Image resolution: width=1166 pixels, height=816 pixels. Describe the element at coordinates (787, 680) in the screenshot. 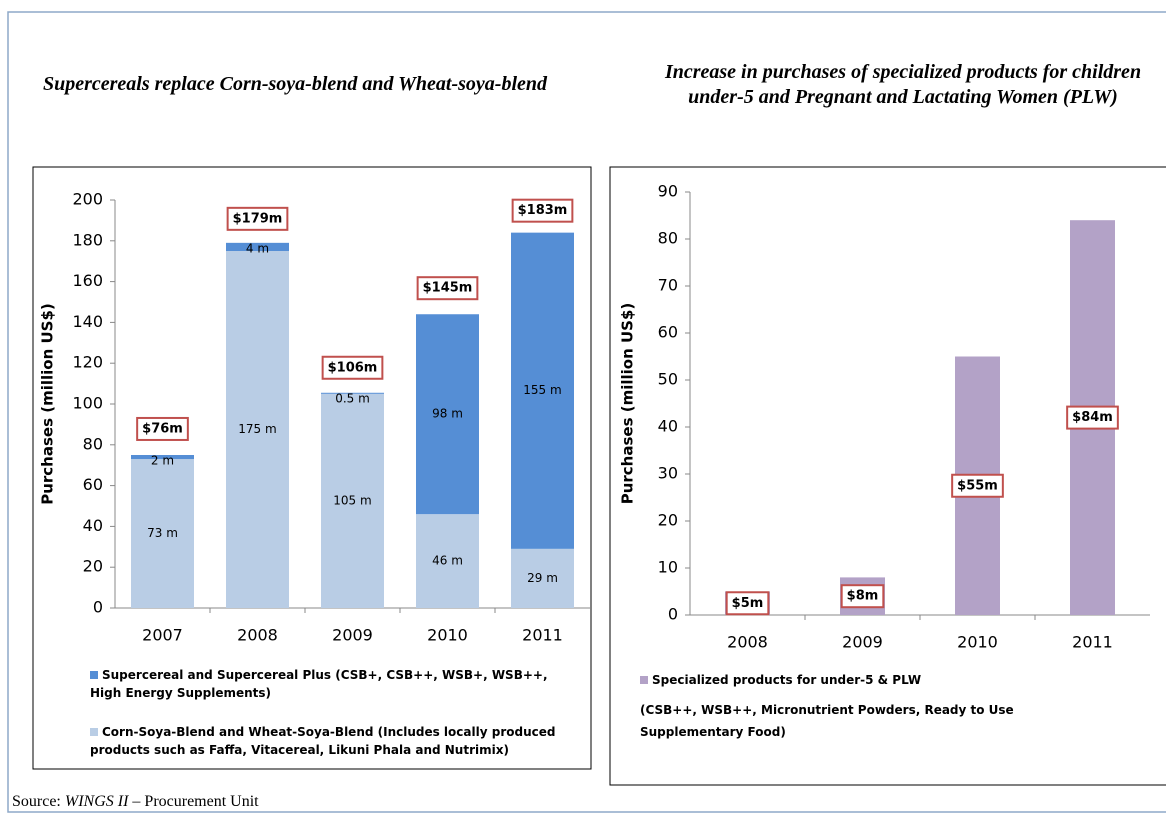

I see `legend-label: Specialized products for under-5 & PLW` at that location.